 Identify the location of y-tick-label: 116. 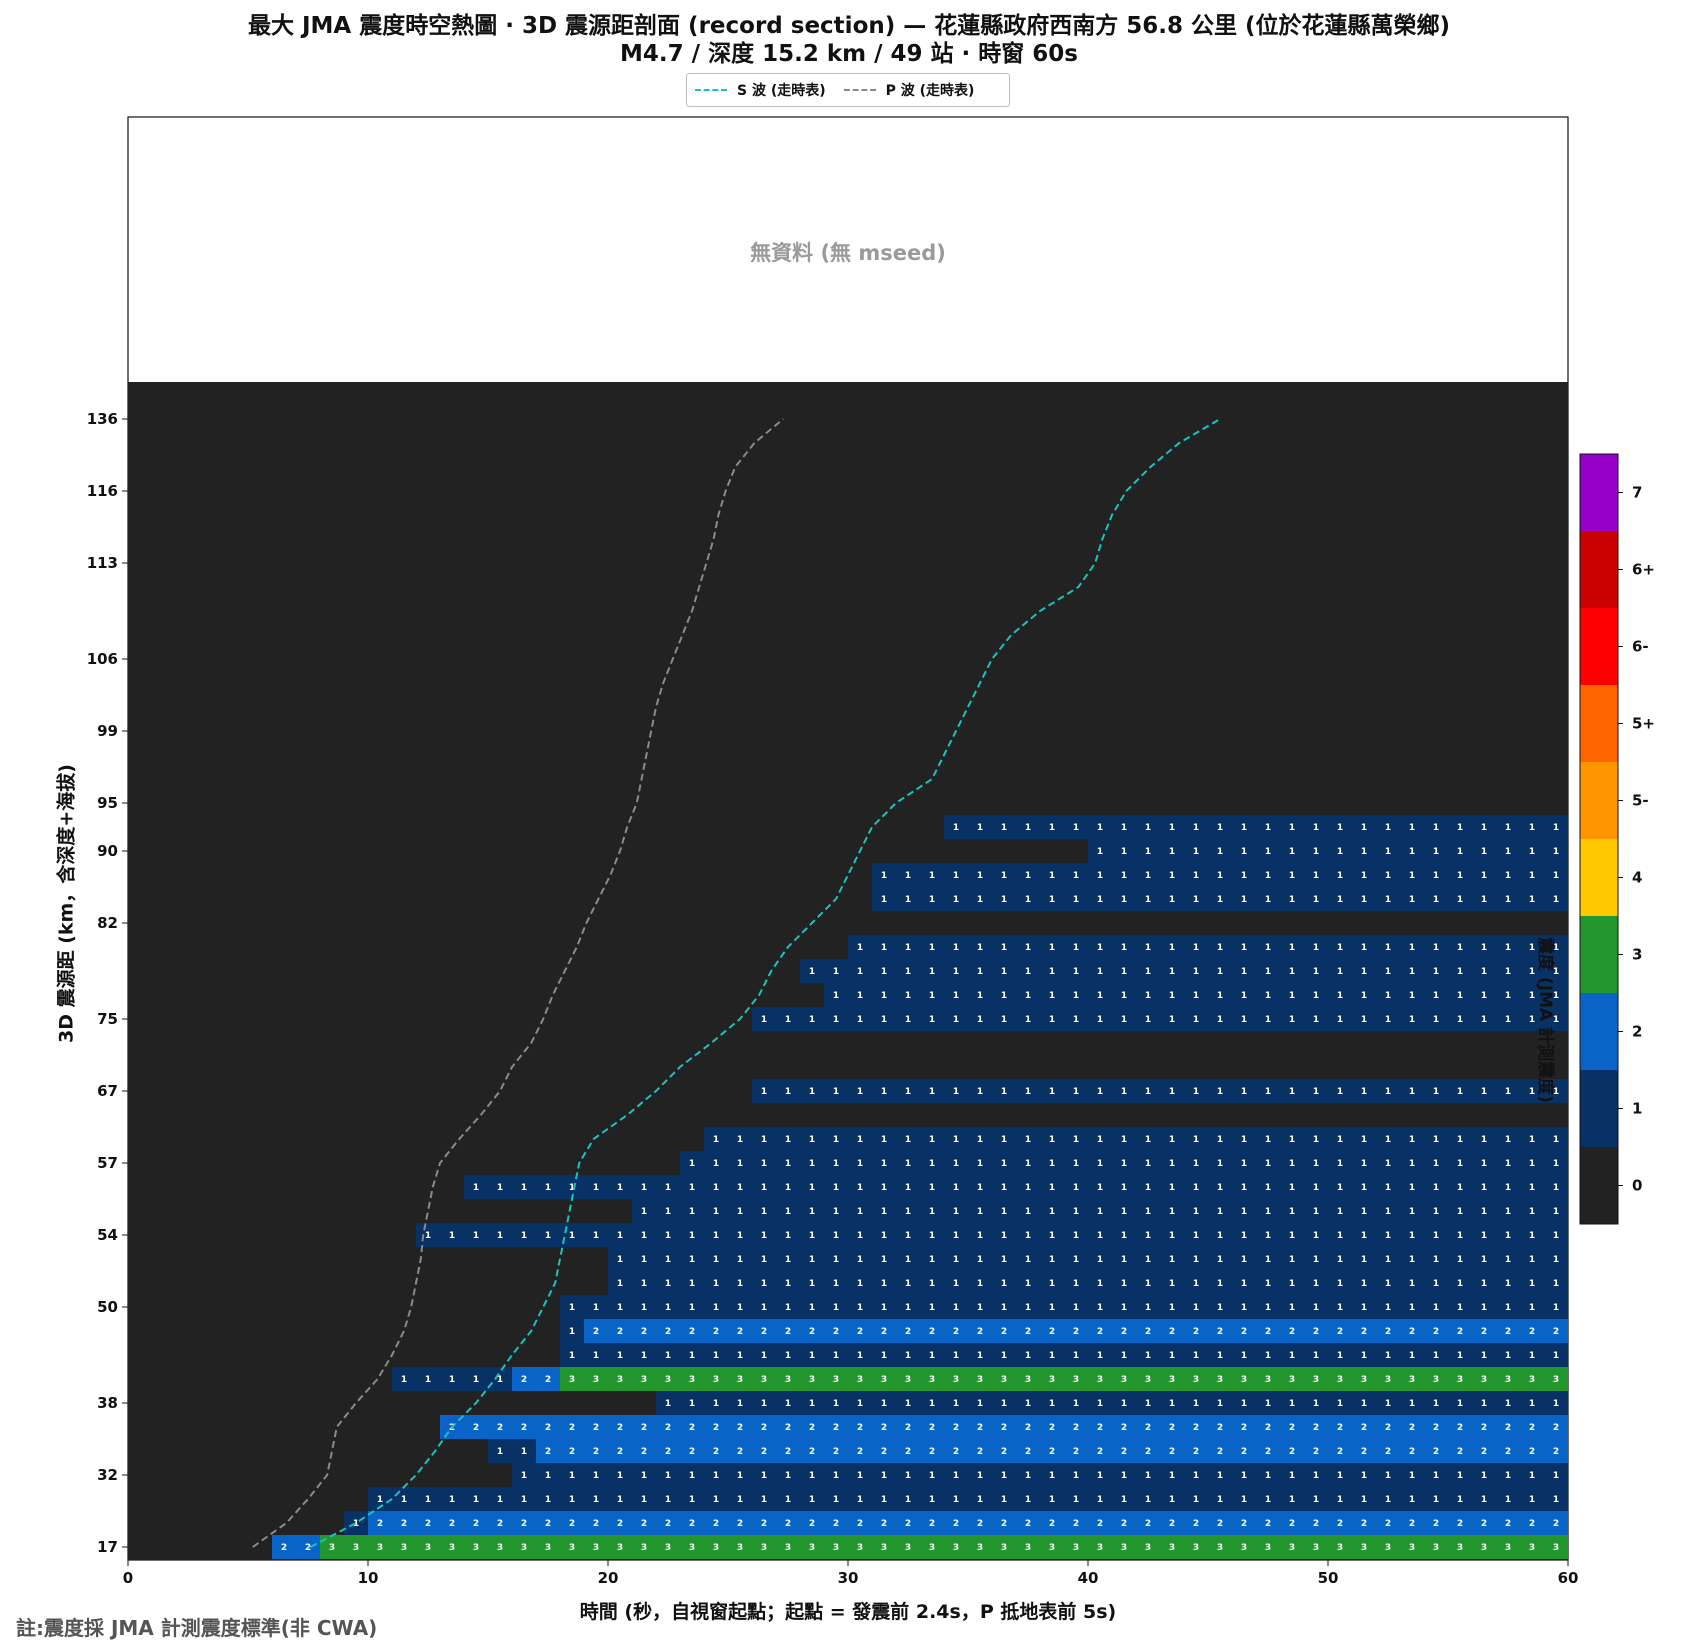
(102, 491).